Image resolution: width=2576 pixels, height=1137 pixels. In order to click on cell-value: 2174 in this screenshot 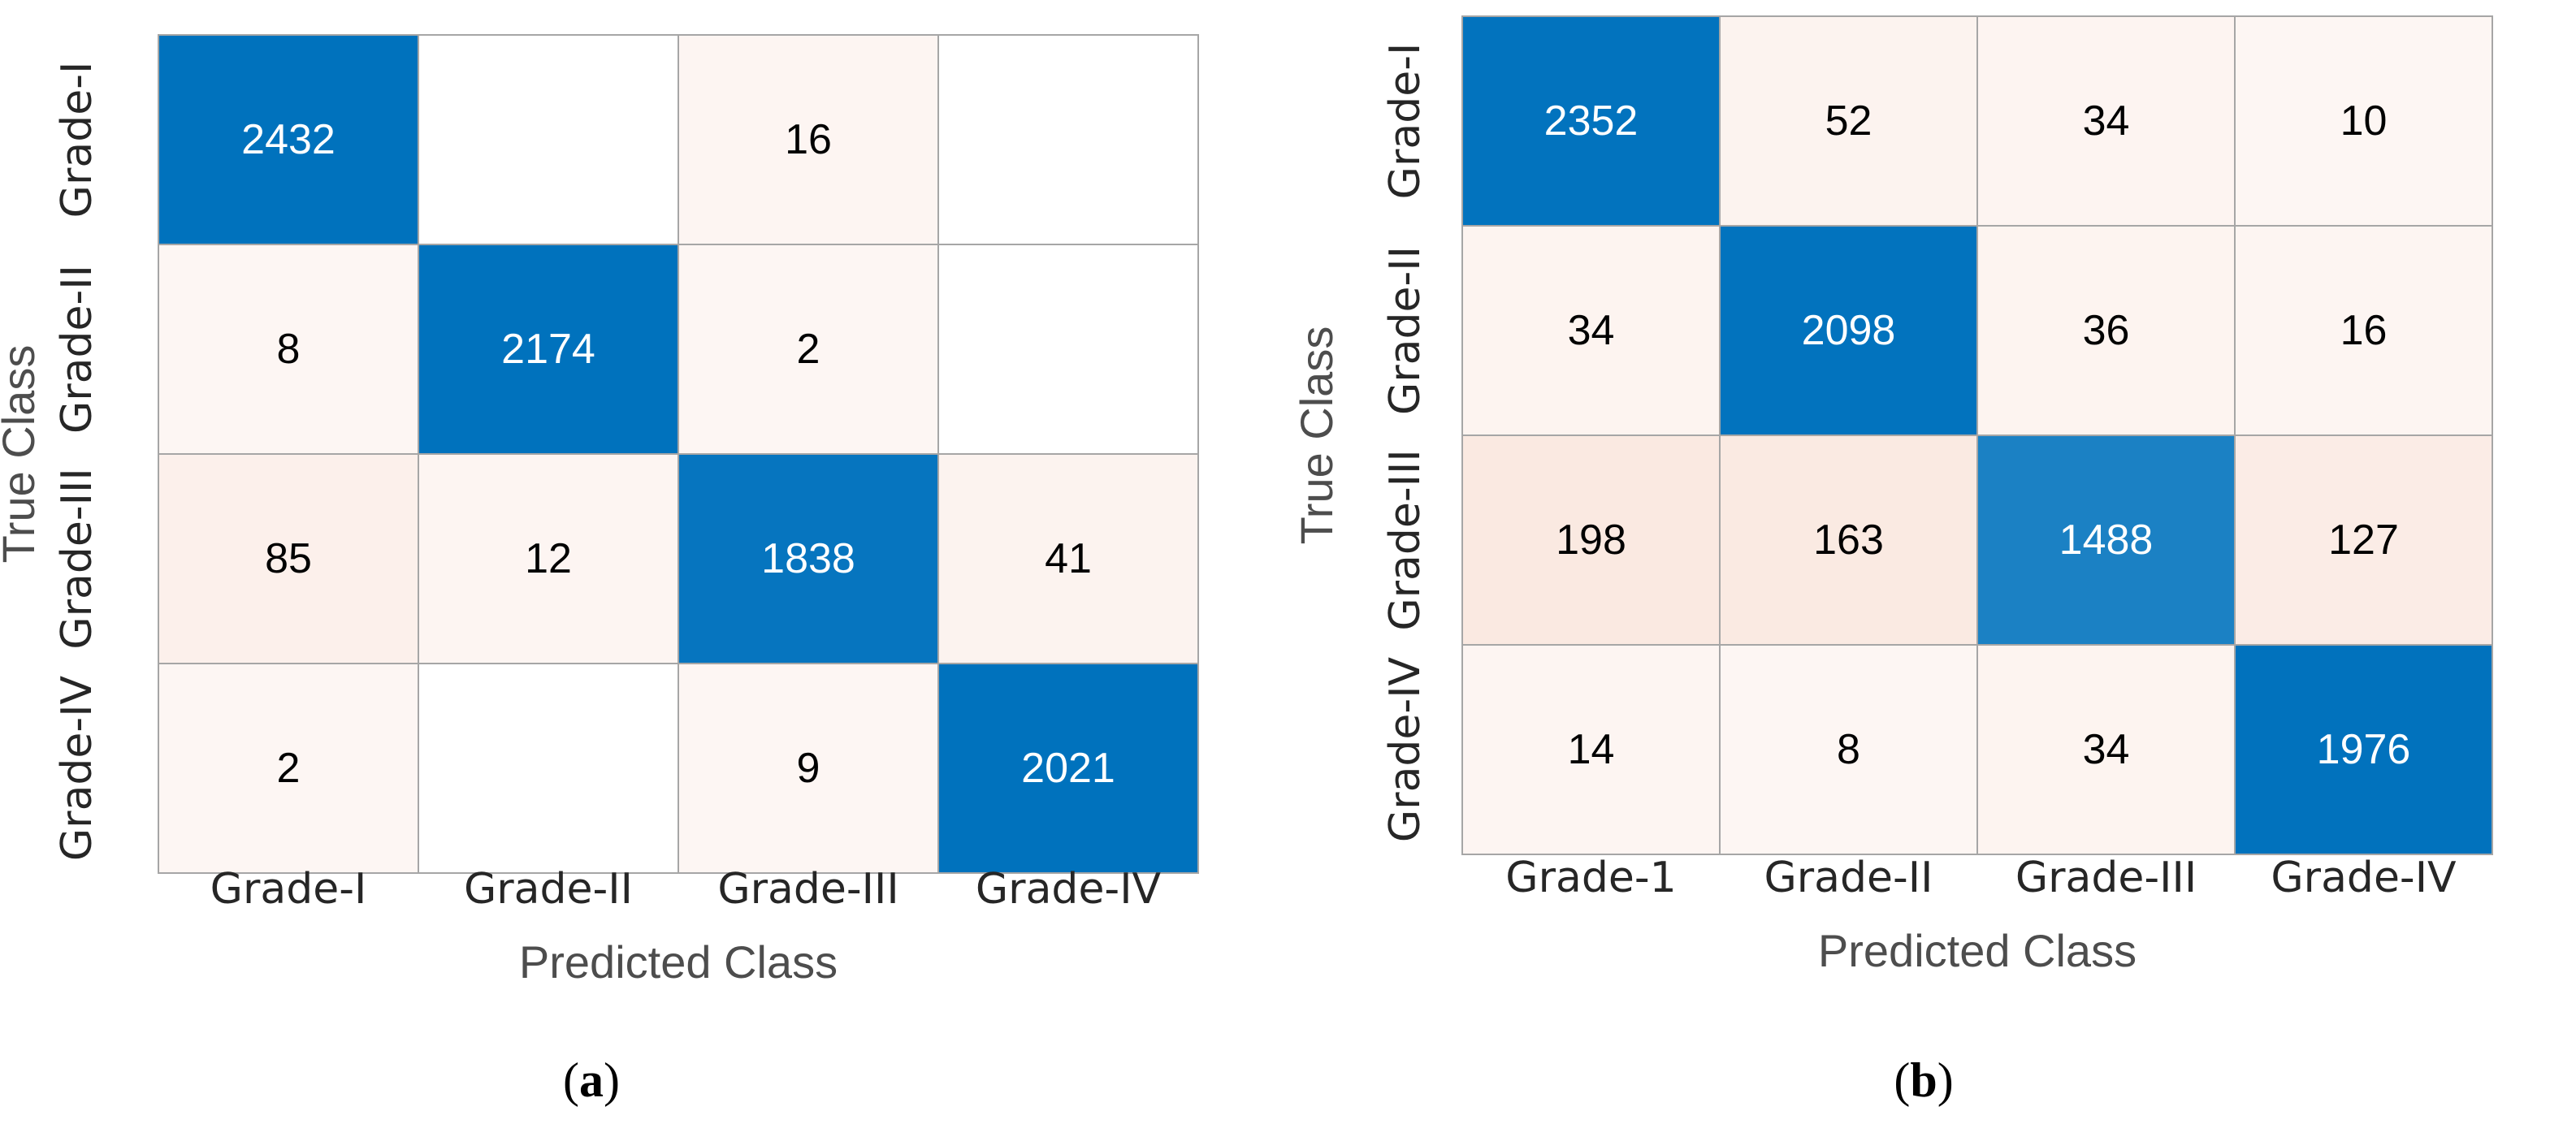, I will do `click(548, 349)`.